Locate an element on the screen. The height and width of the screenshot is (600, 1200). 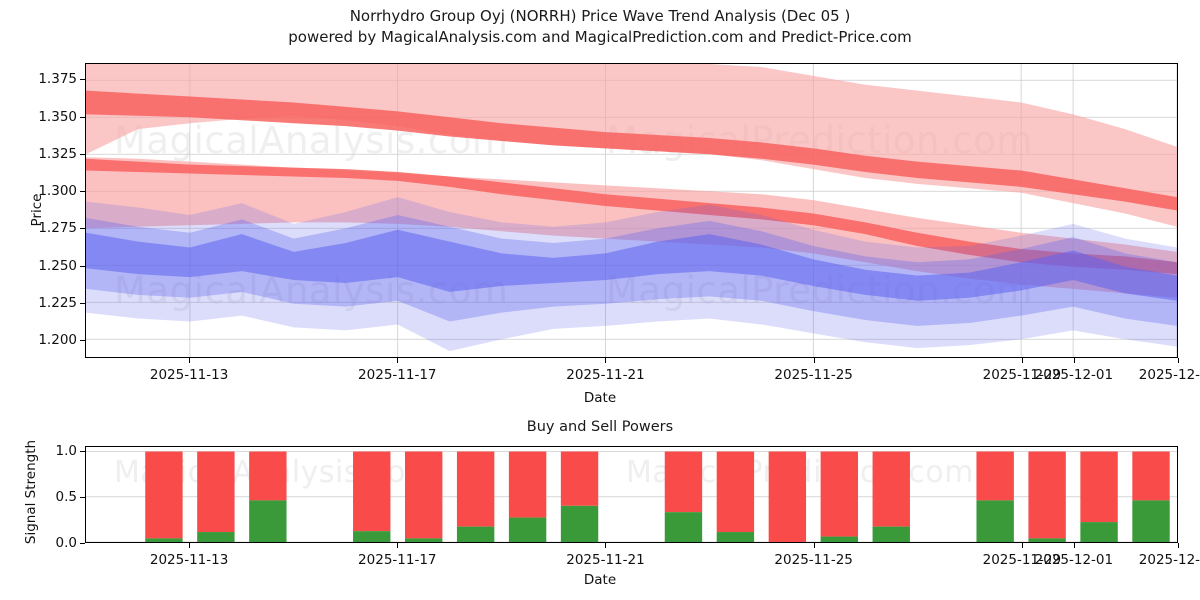
power-y-tick-label: 0.0 is located at coordinates (66, 543).